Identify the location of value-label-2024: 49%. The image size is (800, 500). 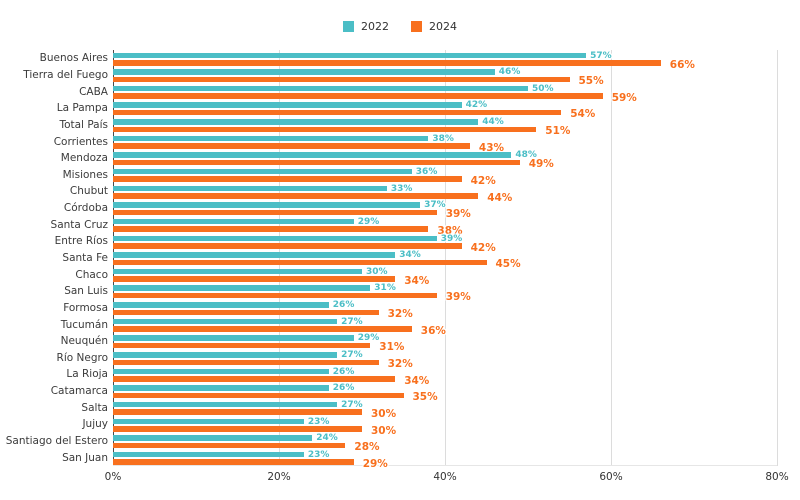
(541, 164).